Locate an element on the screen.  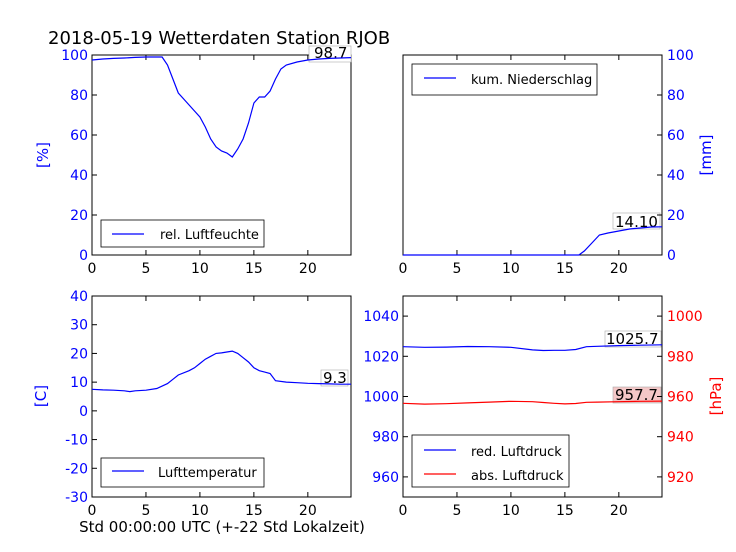
temperature-ytick-label: -10 is located at coordinates (76, 441).